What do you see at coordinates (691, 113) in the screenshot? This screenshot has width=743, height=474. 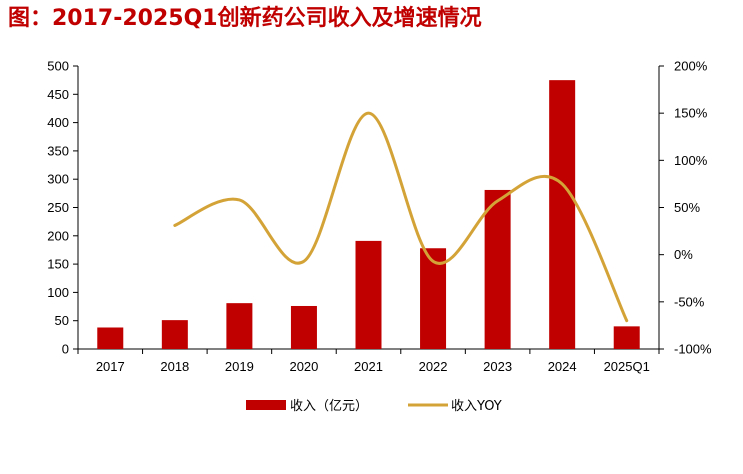 I see `right-tick-label: 150%` at bounding box center [691, 113].